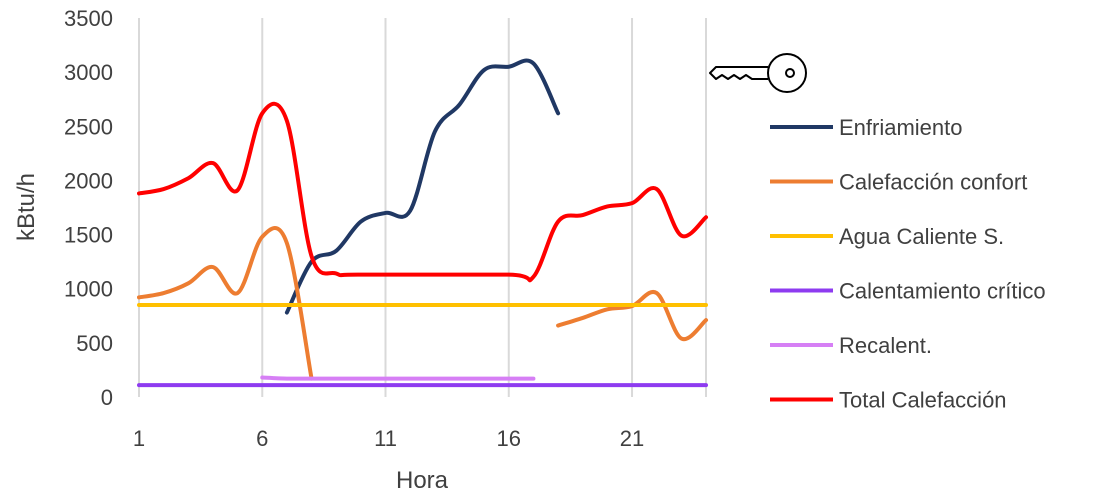  I want to click on y-tick-label: 3000, so click(88, 72).